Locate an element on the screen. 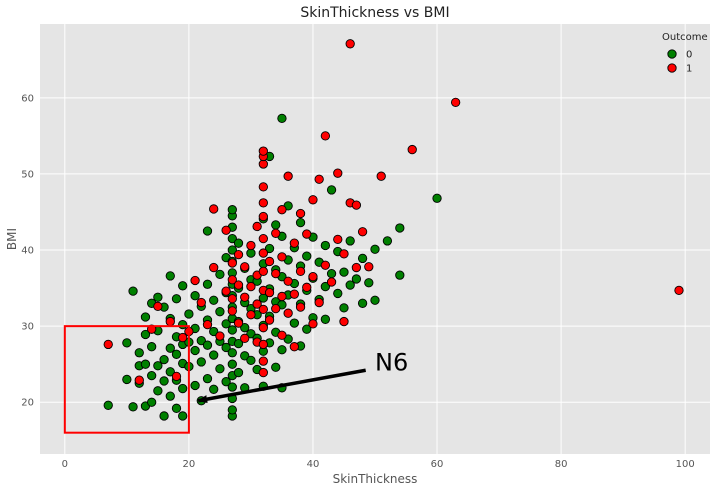  y-tick-labels: 20 30 40 50 60 is located at coordinates (27, 250).